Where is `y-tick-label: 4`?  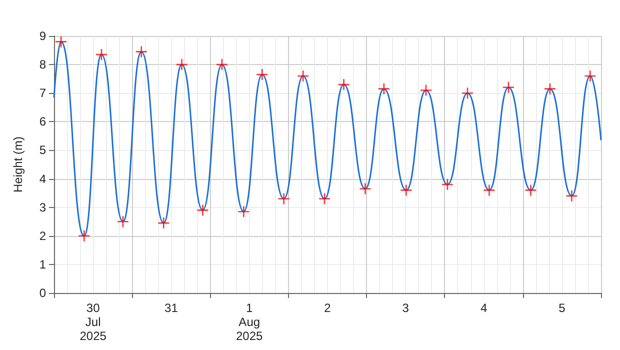 y-tick-label: 4 is located at coordinates (42, 179).